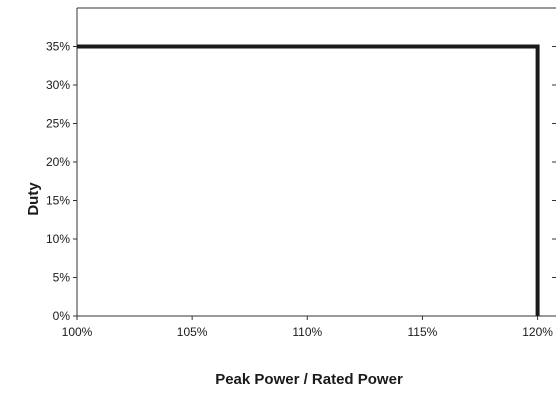 This screenshot has width=558, height=394. I want to click on x-tick-label: 100%, so click(77, 332).